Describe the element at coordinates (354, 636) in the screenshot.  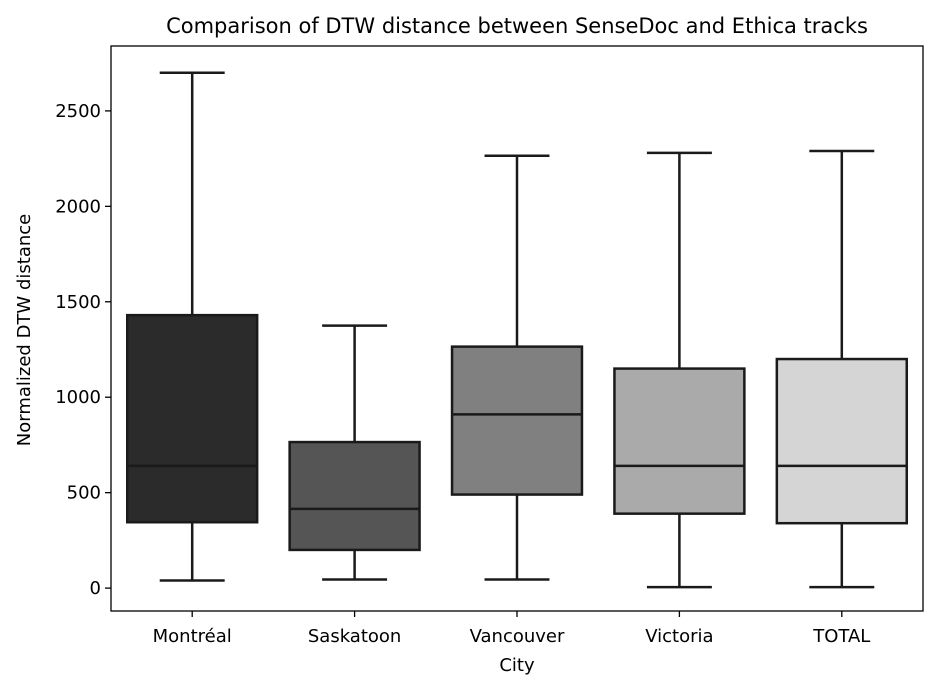
I see `x-tick-label: Saskatoon` at that location.